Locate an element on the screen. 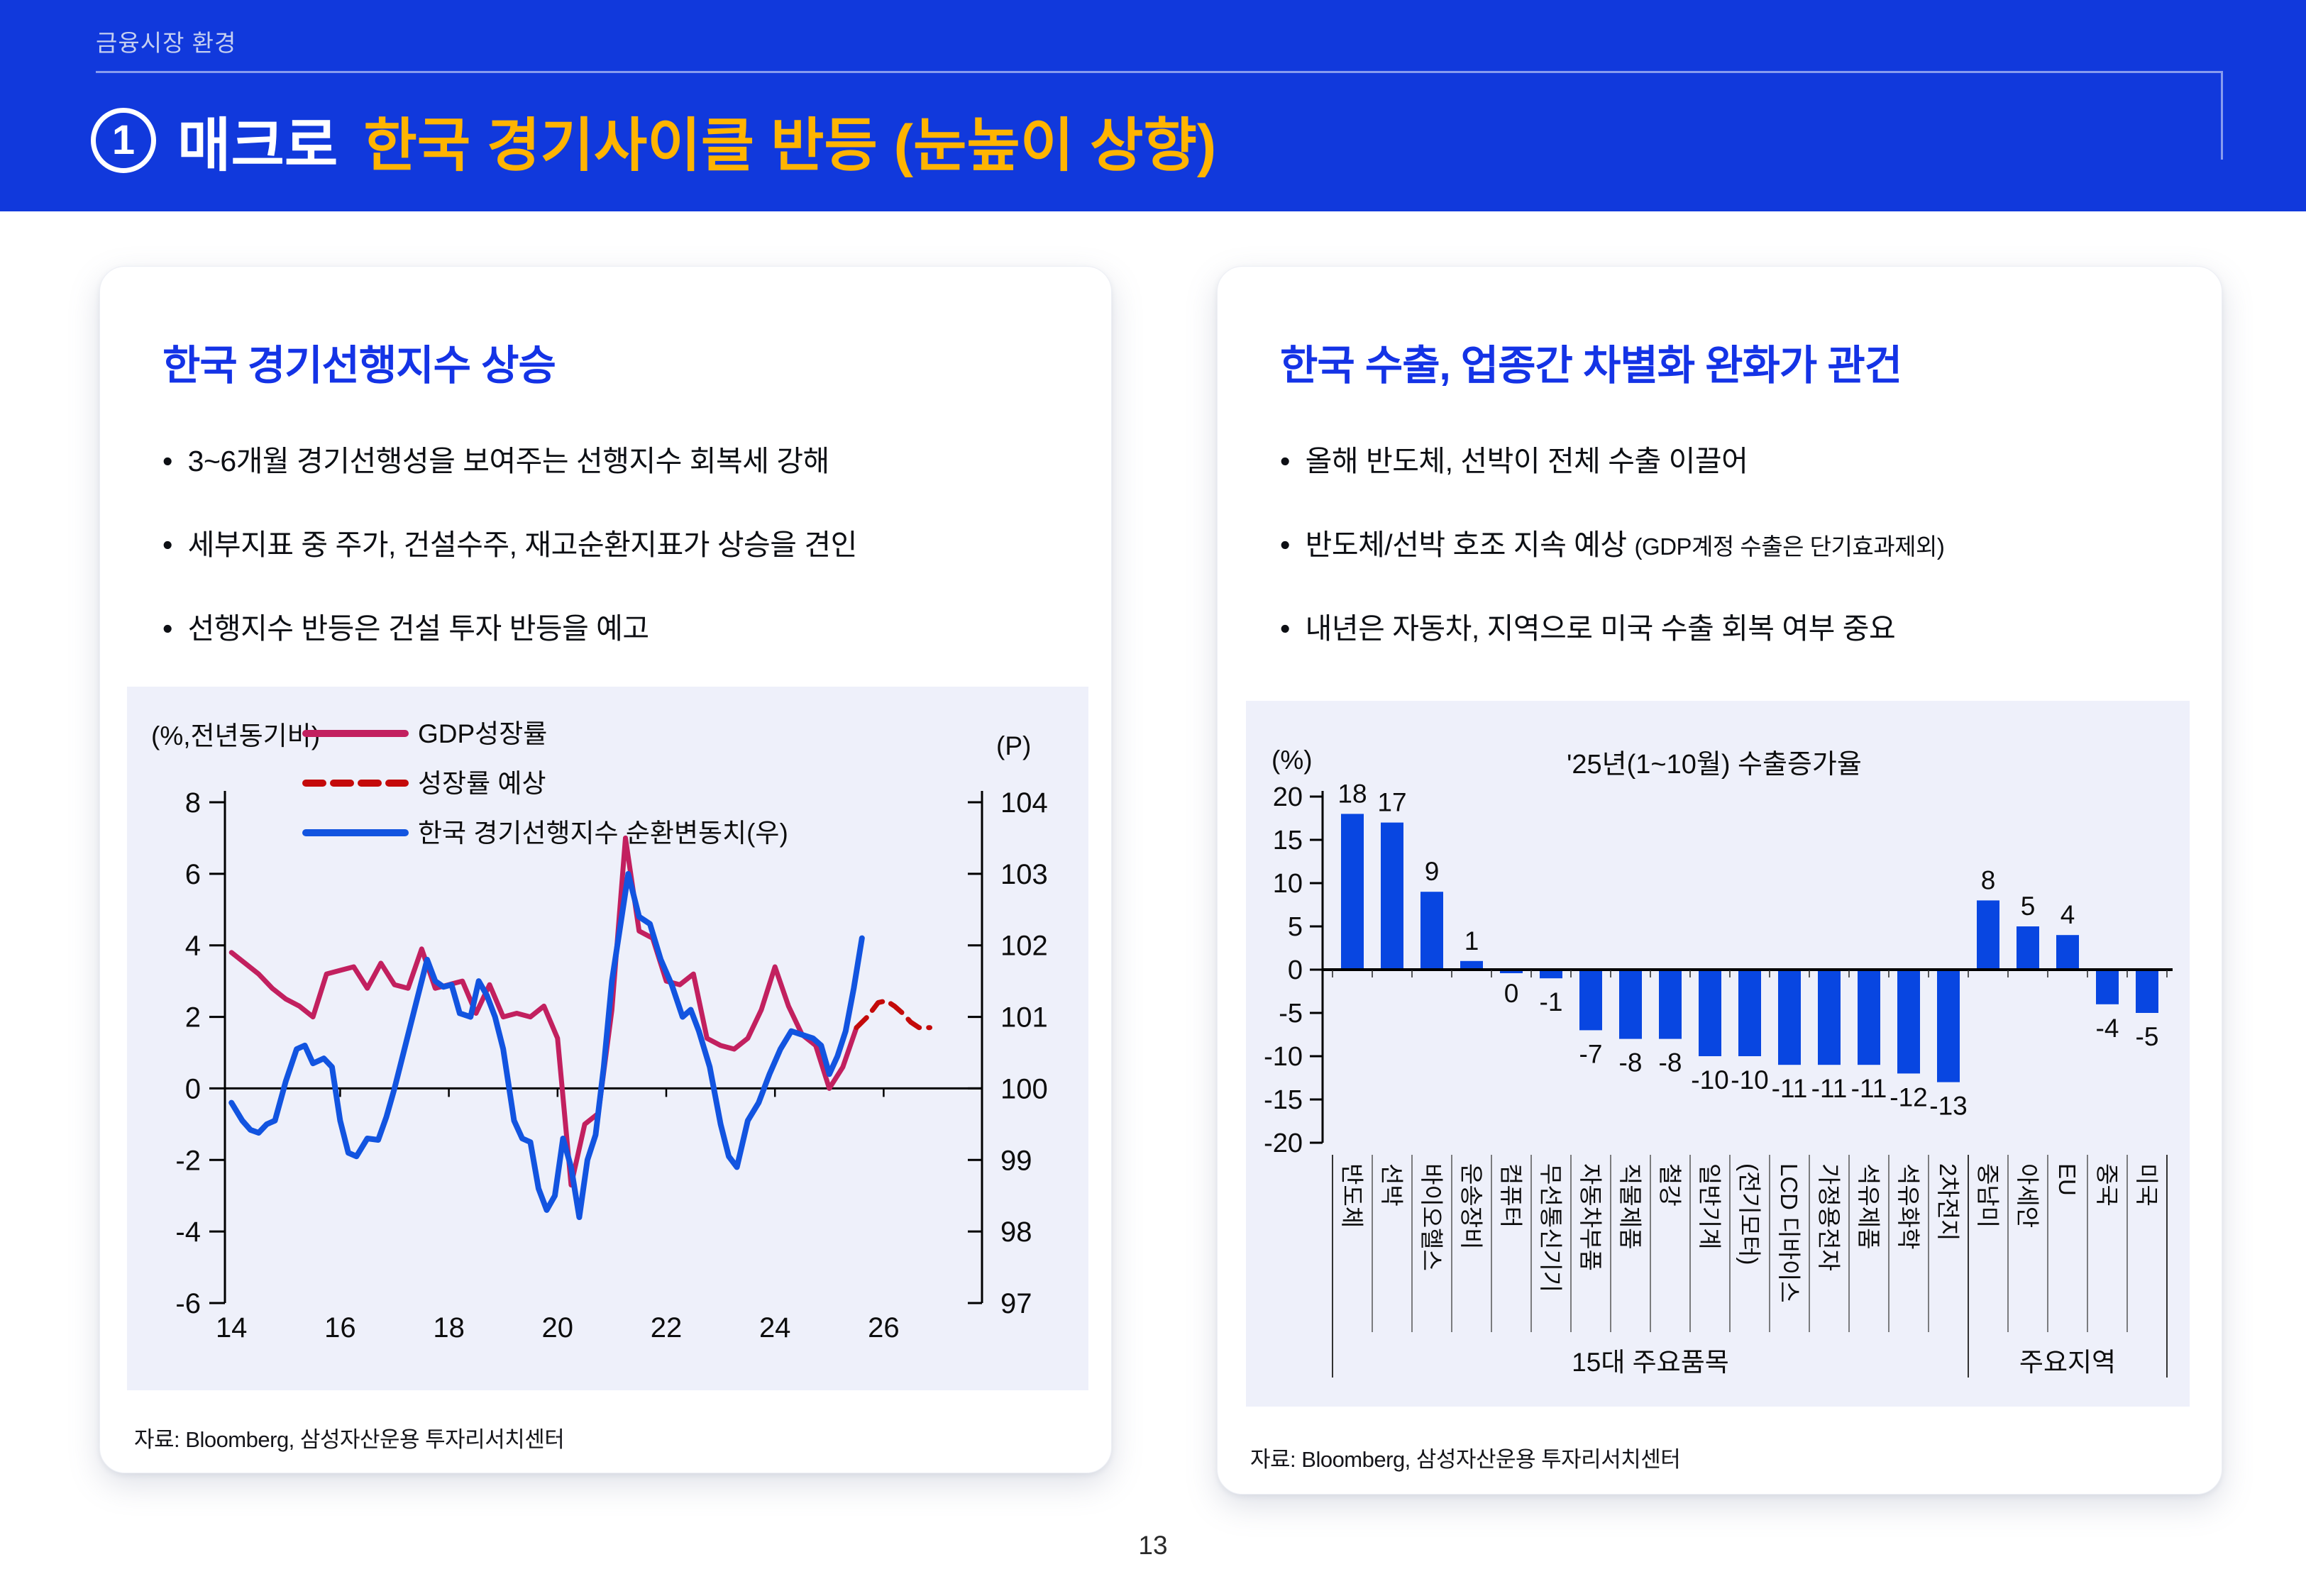 The height and width of the screenshot is (1596, 2306). bullet-item: 세부지표 중 주가, 건설수주, 재고순환지표가 상승을 견인 is located at coordinates (636, 542).